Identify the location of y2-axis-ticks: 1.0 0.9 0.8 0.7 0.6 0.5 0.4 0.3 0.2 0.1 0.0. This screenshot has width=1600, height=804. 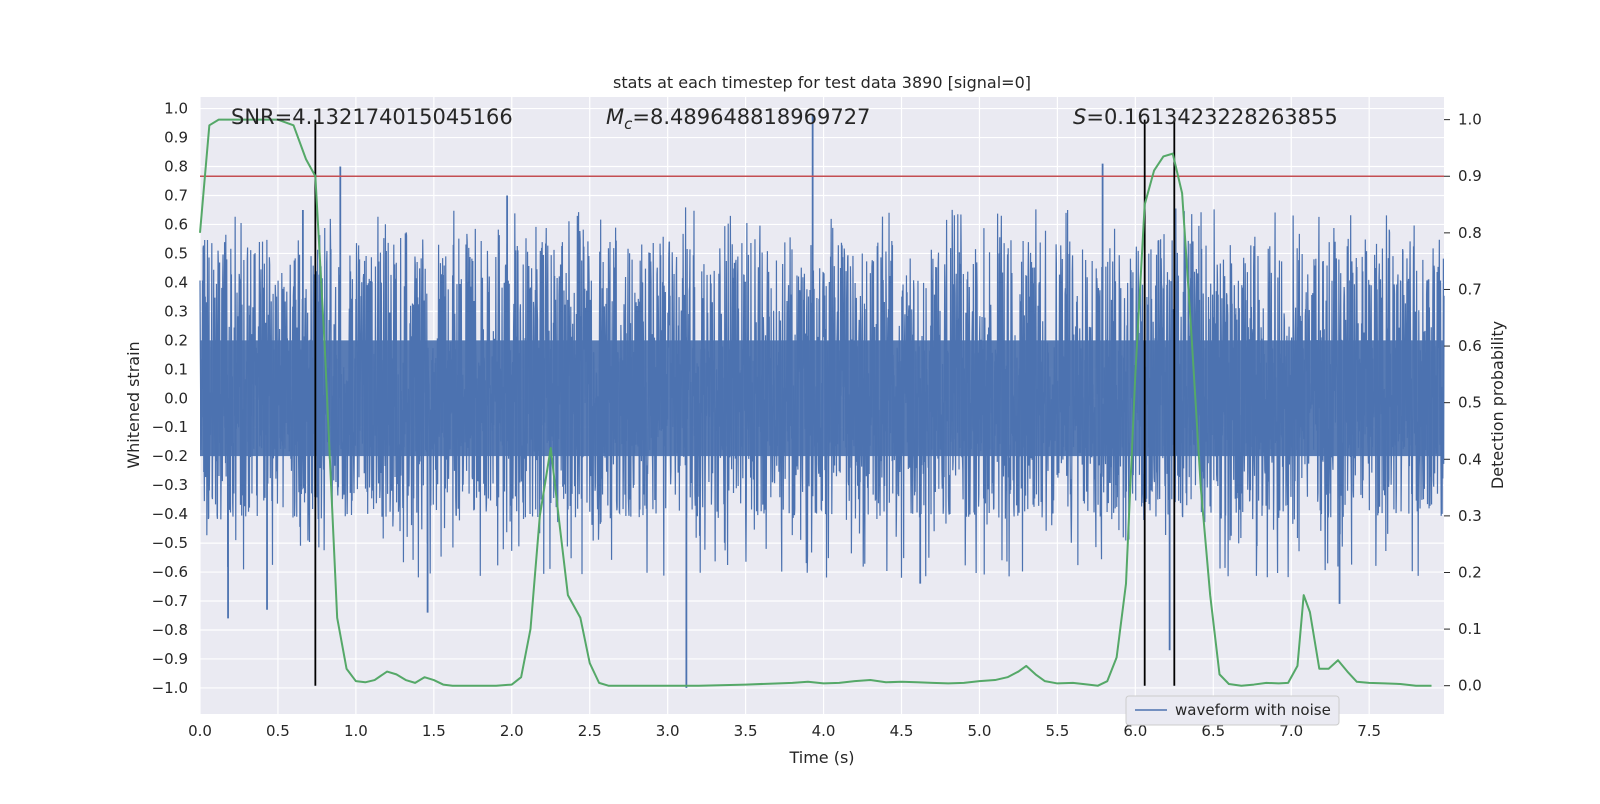
(1463, 403).